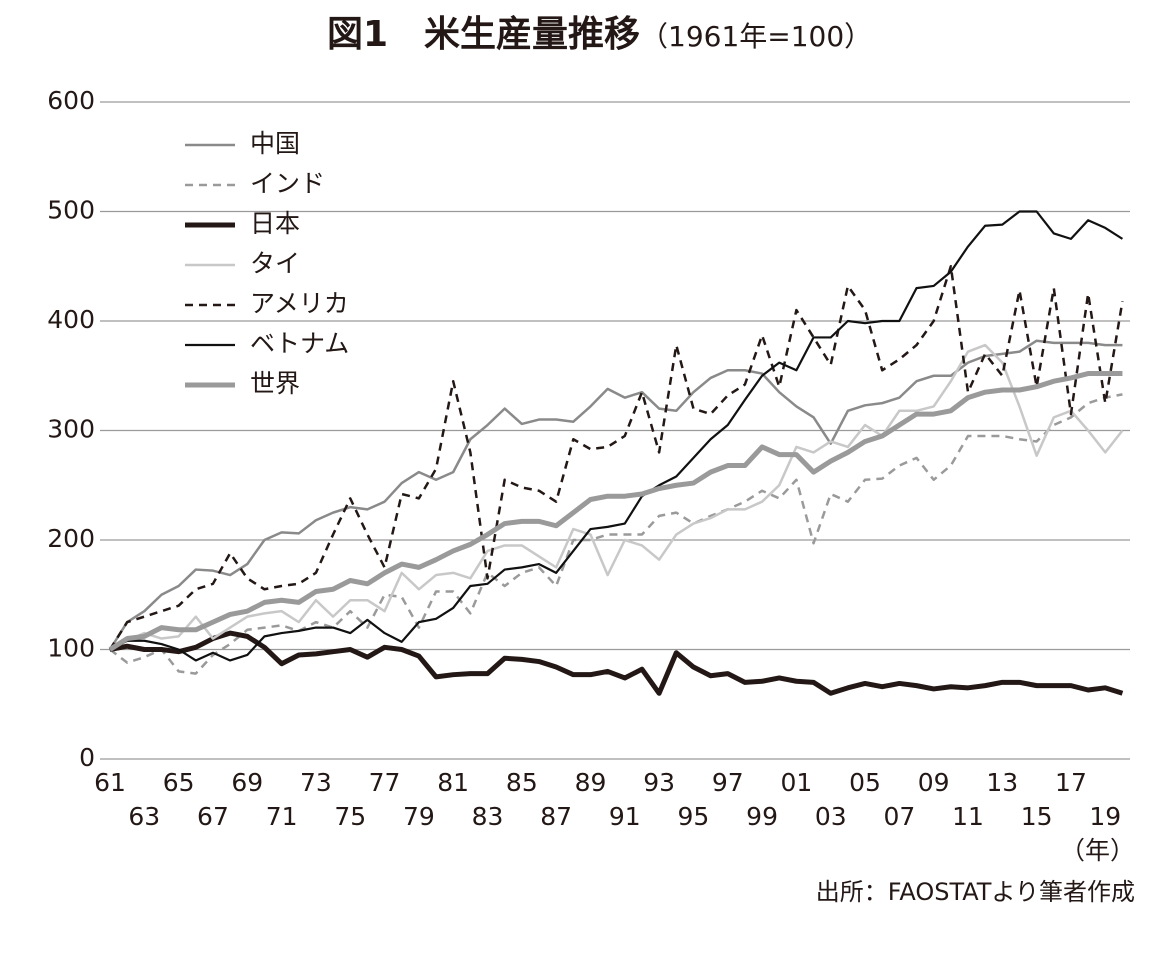 Image resolution: width=1163 pixels, height=958 pixels. I want to click on x-tick-label: 69, so click(247, 782).